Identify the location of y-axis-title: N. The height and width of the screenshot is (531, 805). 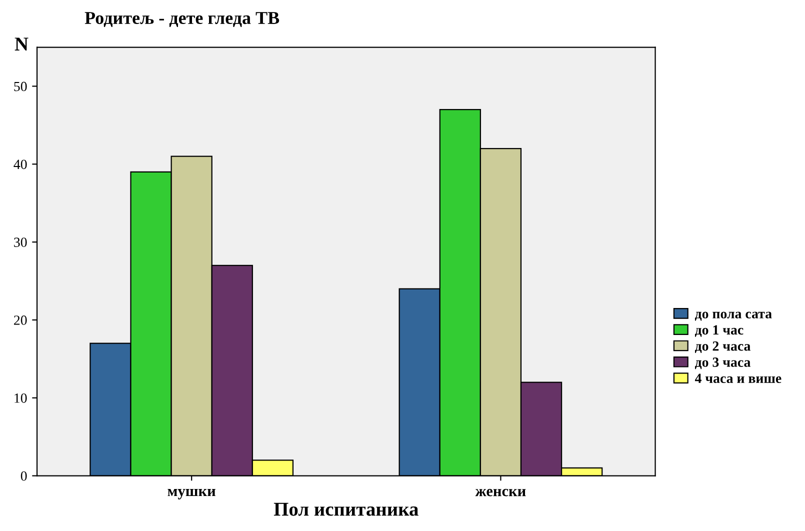
(21, 44).